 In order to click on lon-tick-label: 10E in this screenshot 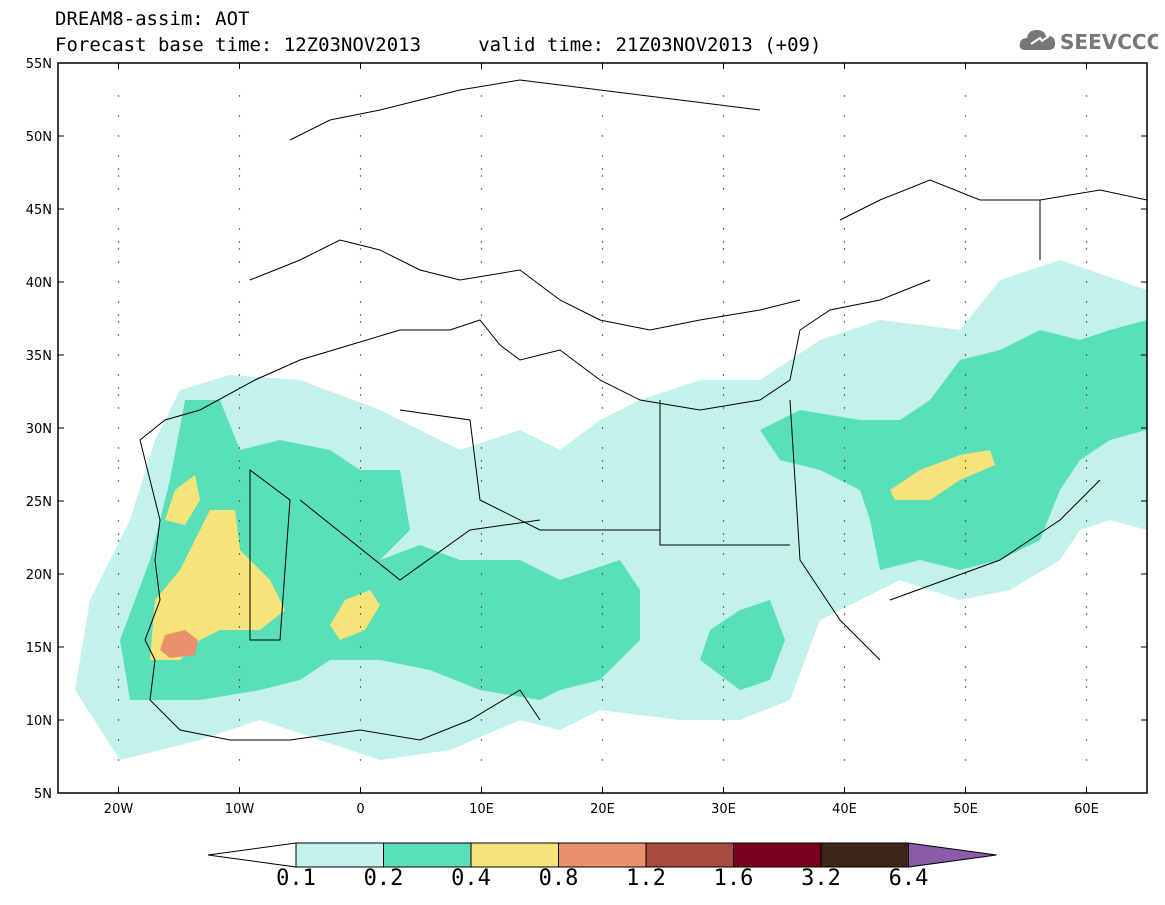, I will do `click(481, 809)`.